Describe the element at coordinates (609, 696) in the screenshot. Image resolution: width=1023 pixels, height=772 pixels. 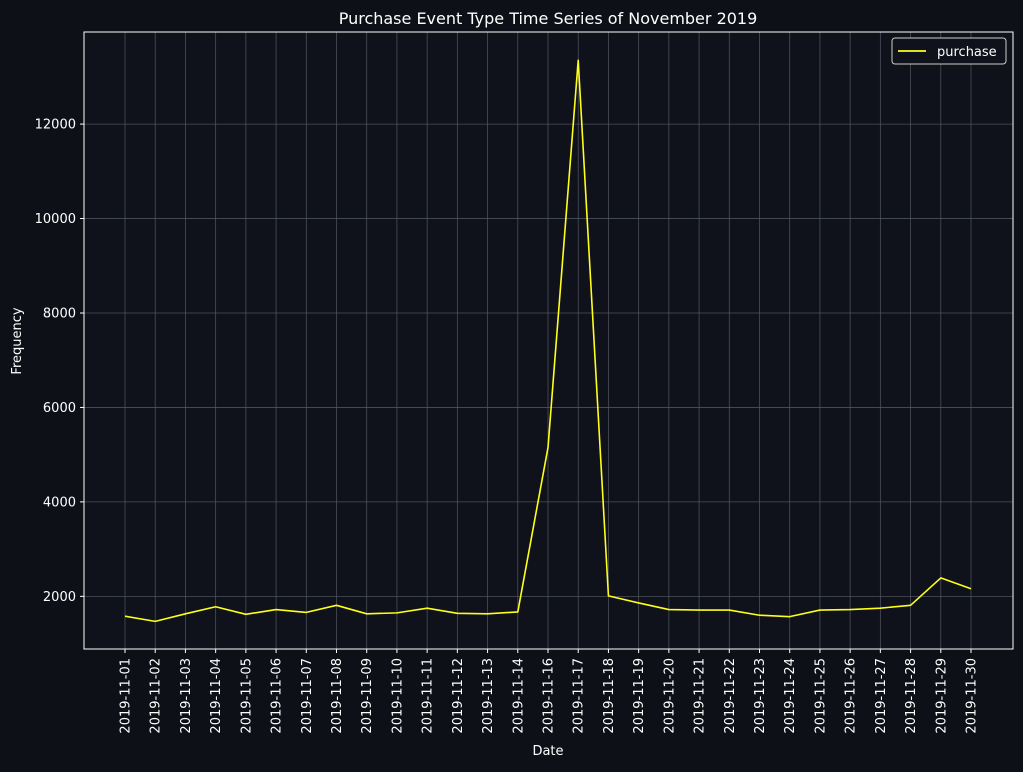
I see `x-tick-label: 2019-11-18` at that location.